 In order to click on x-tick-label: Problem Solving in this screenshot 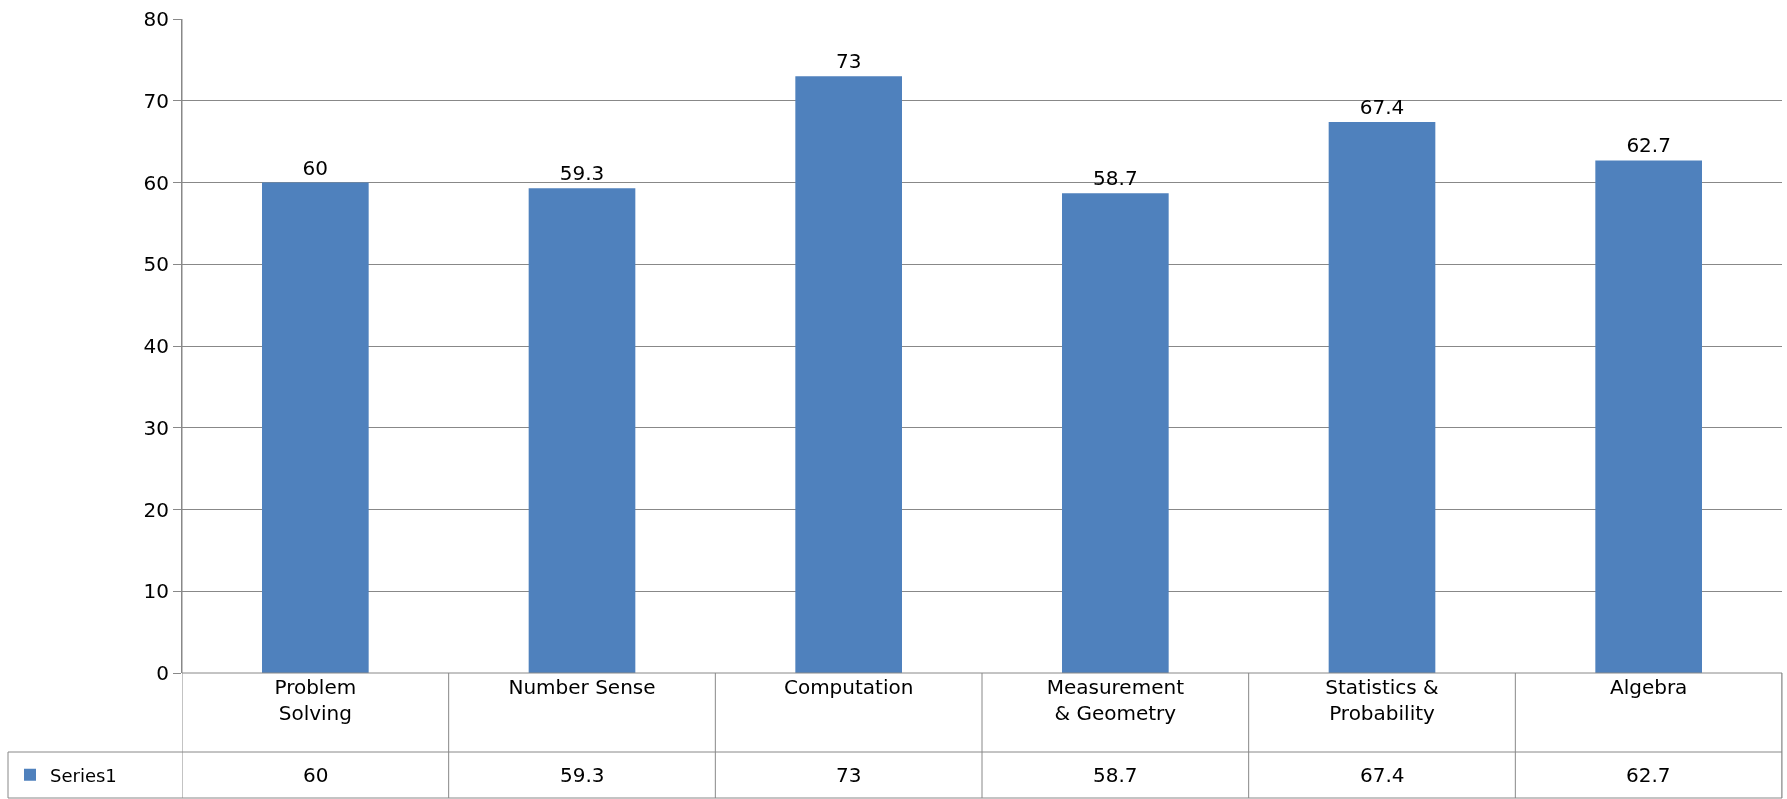, I will do `click(315, 700)`.